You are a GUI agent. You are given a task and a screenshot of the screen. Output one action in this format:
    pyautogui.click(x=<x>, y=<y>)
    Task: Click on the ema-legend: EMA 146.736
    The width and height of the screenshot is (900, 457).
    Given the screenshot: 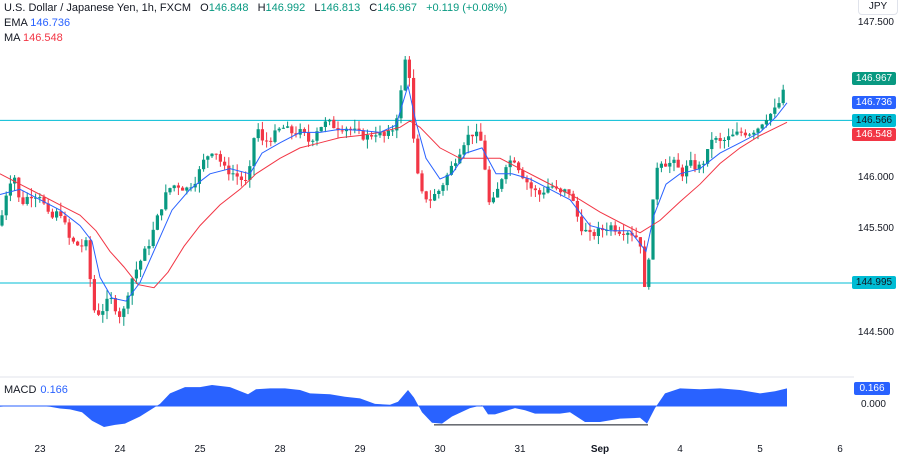 What is the action you would take?
    pyautogui.click(x=37, y=23)
    